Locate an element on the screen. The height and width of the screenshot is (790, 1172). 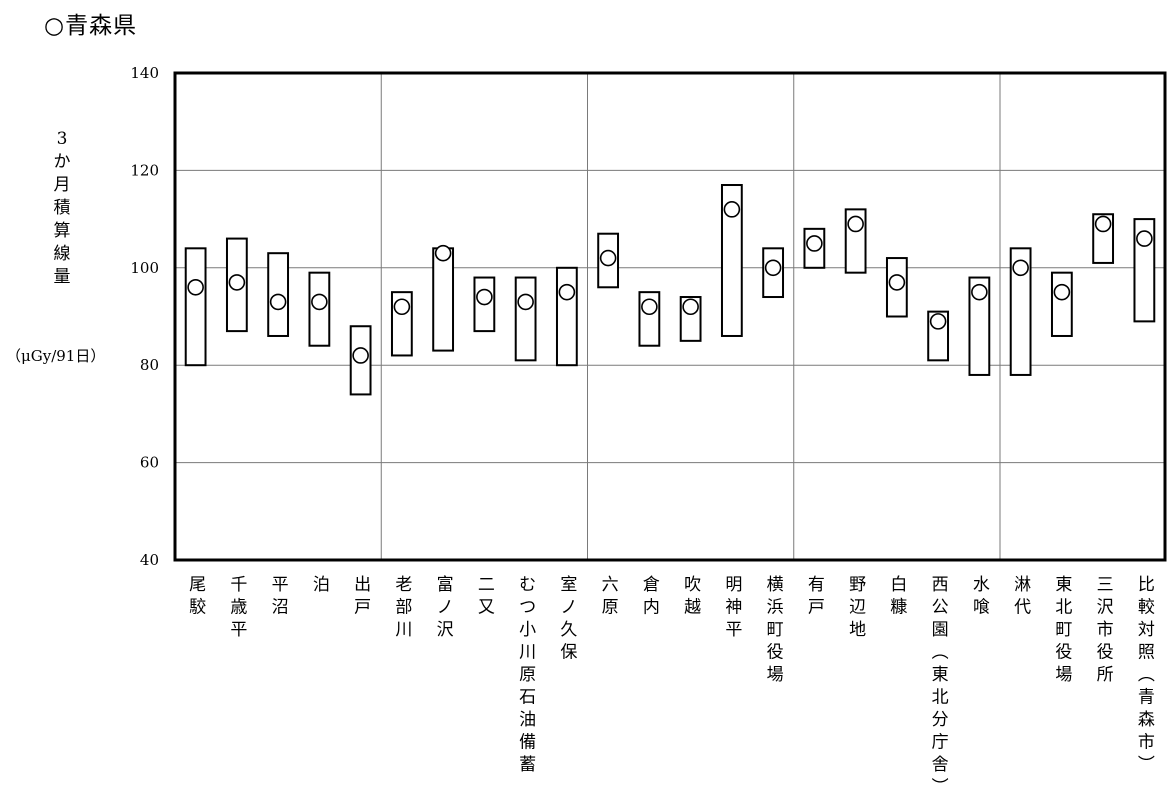
y-tick-label: 140 is located at coordinates (144, 73).